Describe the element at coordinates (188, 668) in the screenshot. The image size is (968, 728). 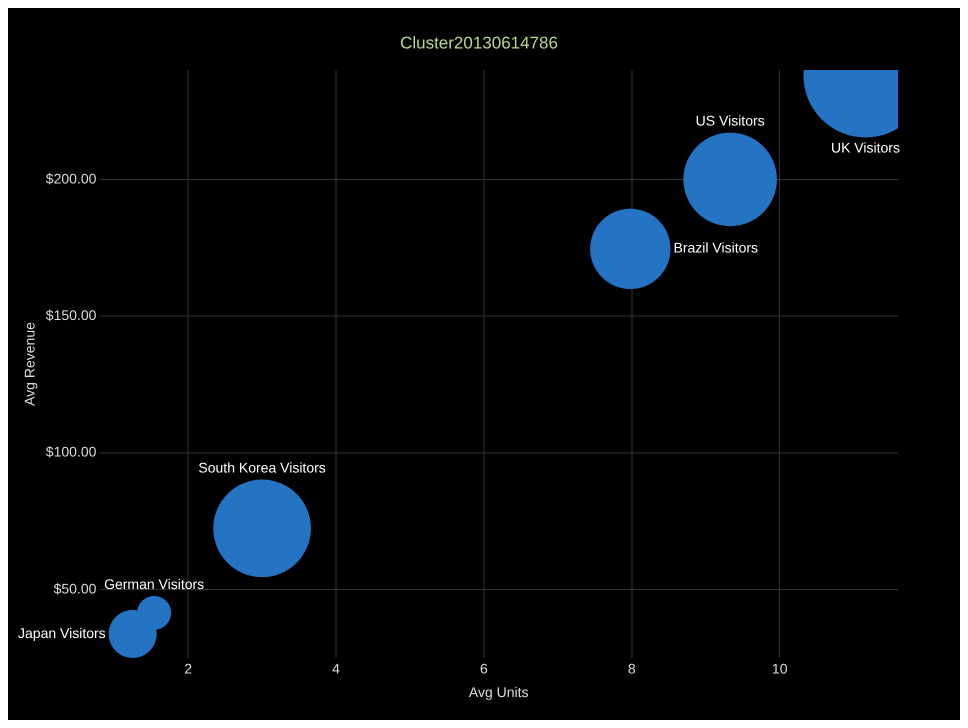
I see `x-tick-label: 2` at that location.